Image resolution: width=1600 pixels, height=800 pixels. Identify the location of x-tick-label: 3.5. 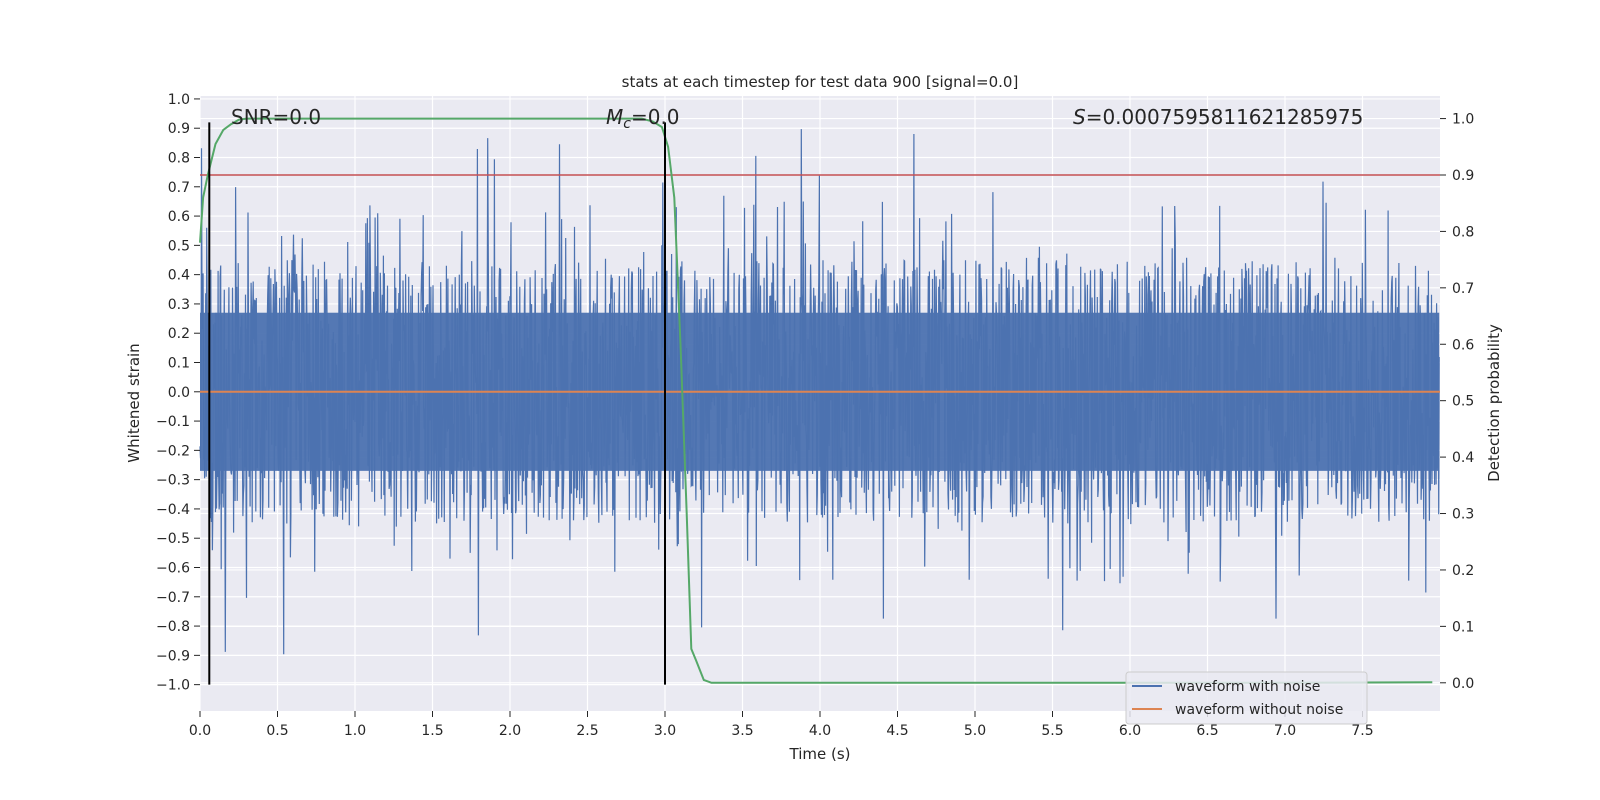
(742, 731).